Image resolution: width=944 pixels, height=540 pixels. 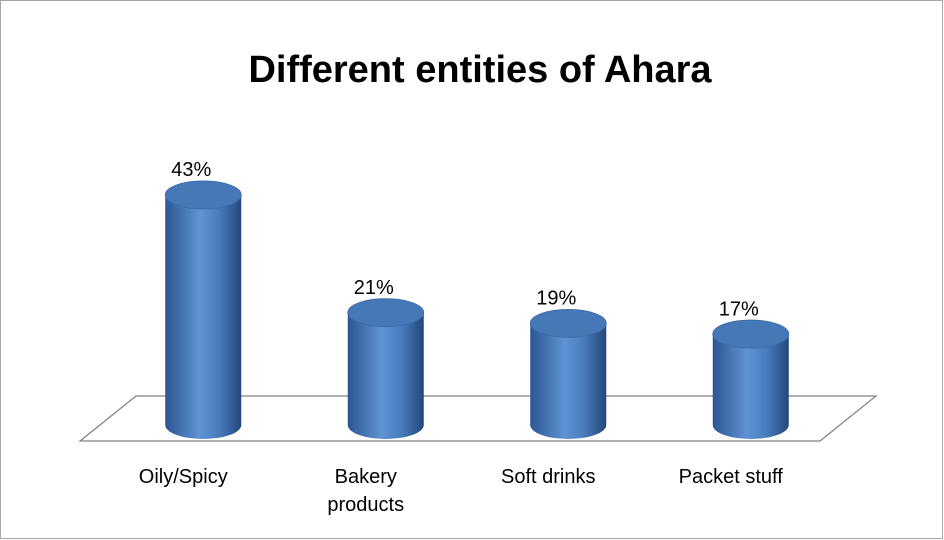 I want to click on floor, so click(x=478, y=418).